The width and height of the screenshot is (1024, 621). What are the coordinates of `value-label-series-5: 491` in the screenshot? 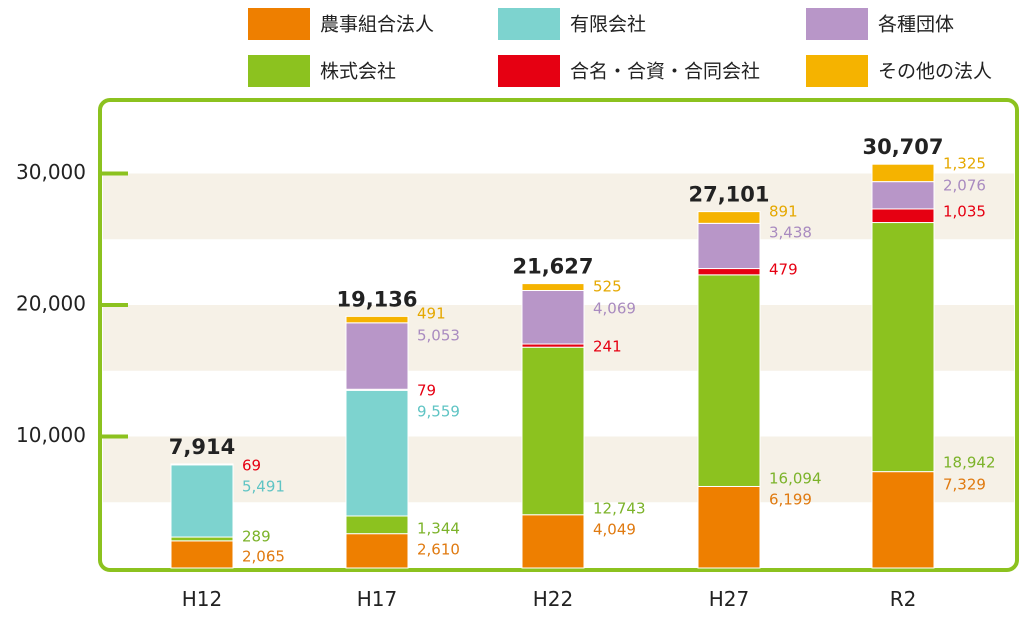 It's located at (431, 314).